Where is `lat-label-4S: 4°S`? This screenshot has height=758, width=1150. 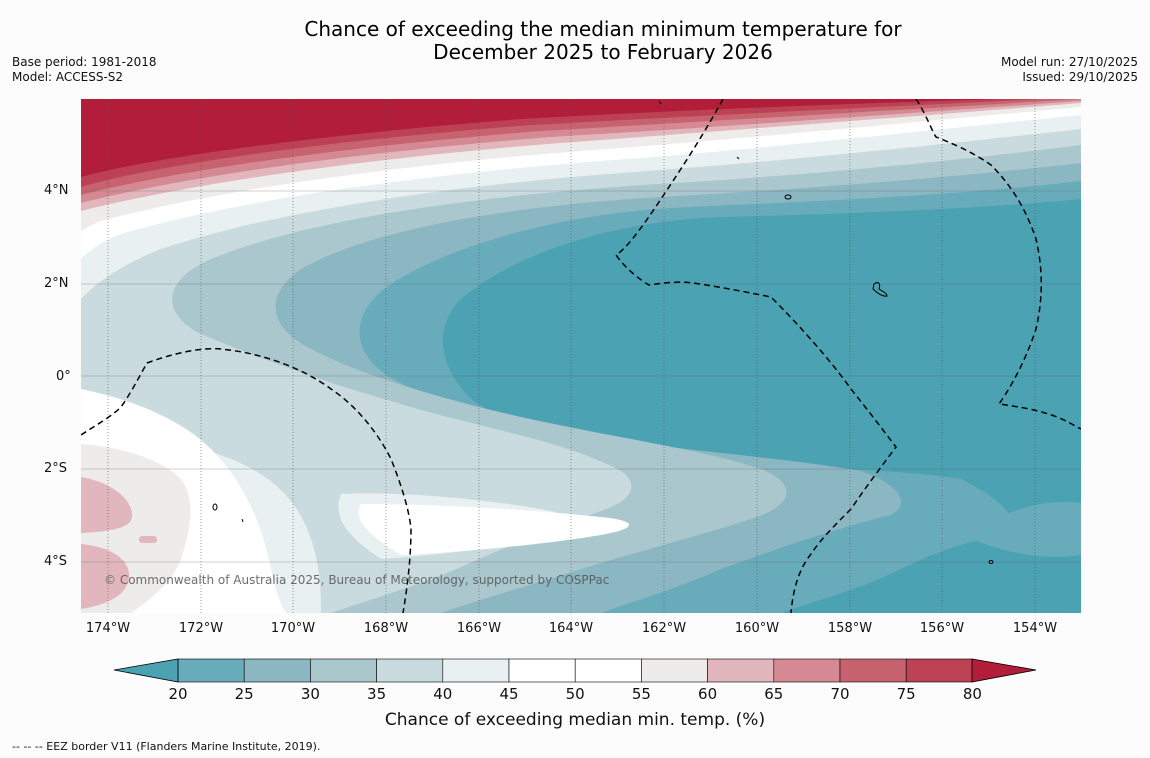
lat-label-4S: 4°S is located at coordinates (56, 561).